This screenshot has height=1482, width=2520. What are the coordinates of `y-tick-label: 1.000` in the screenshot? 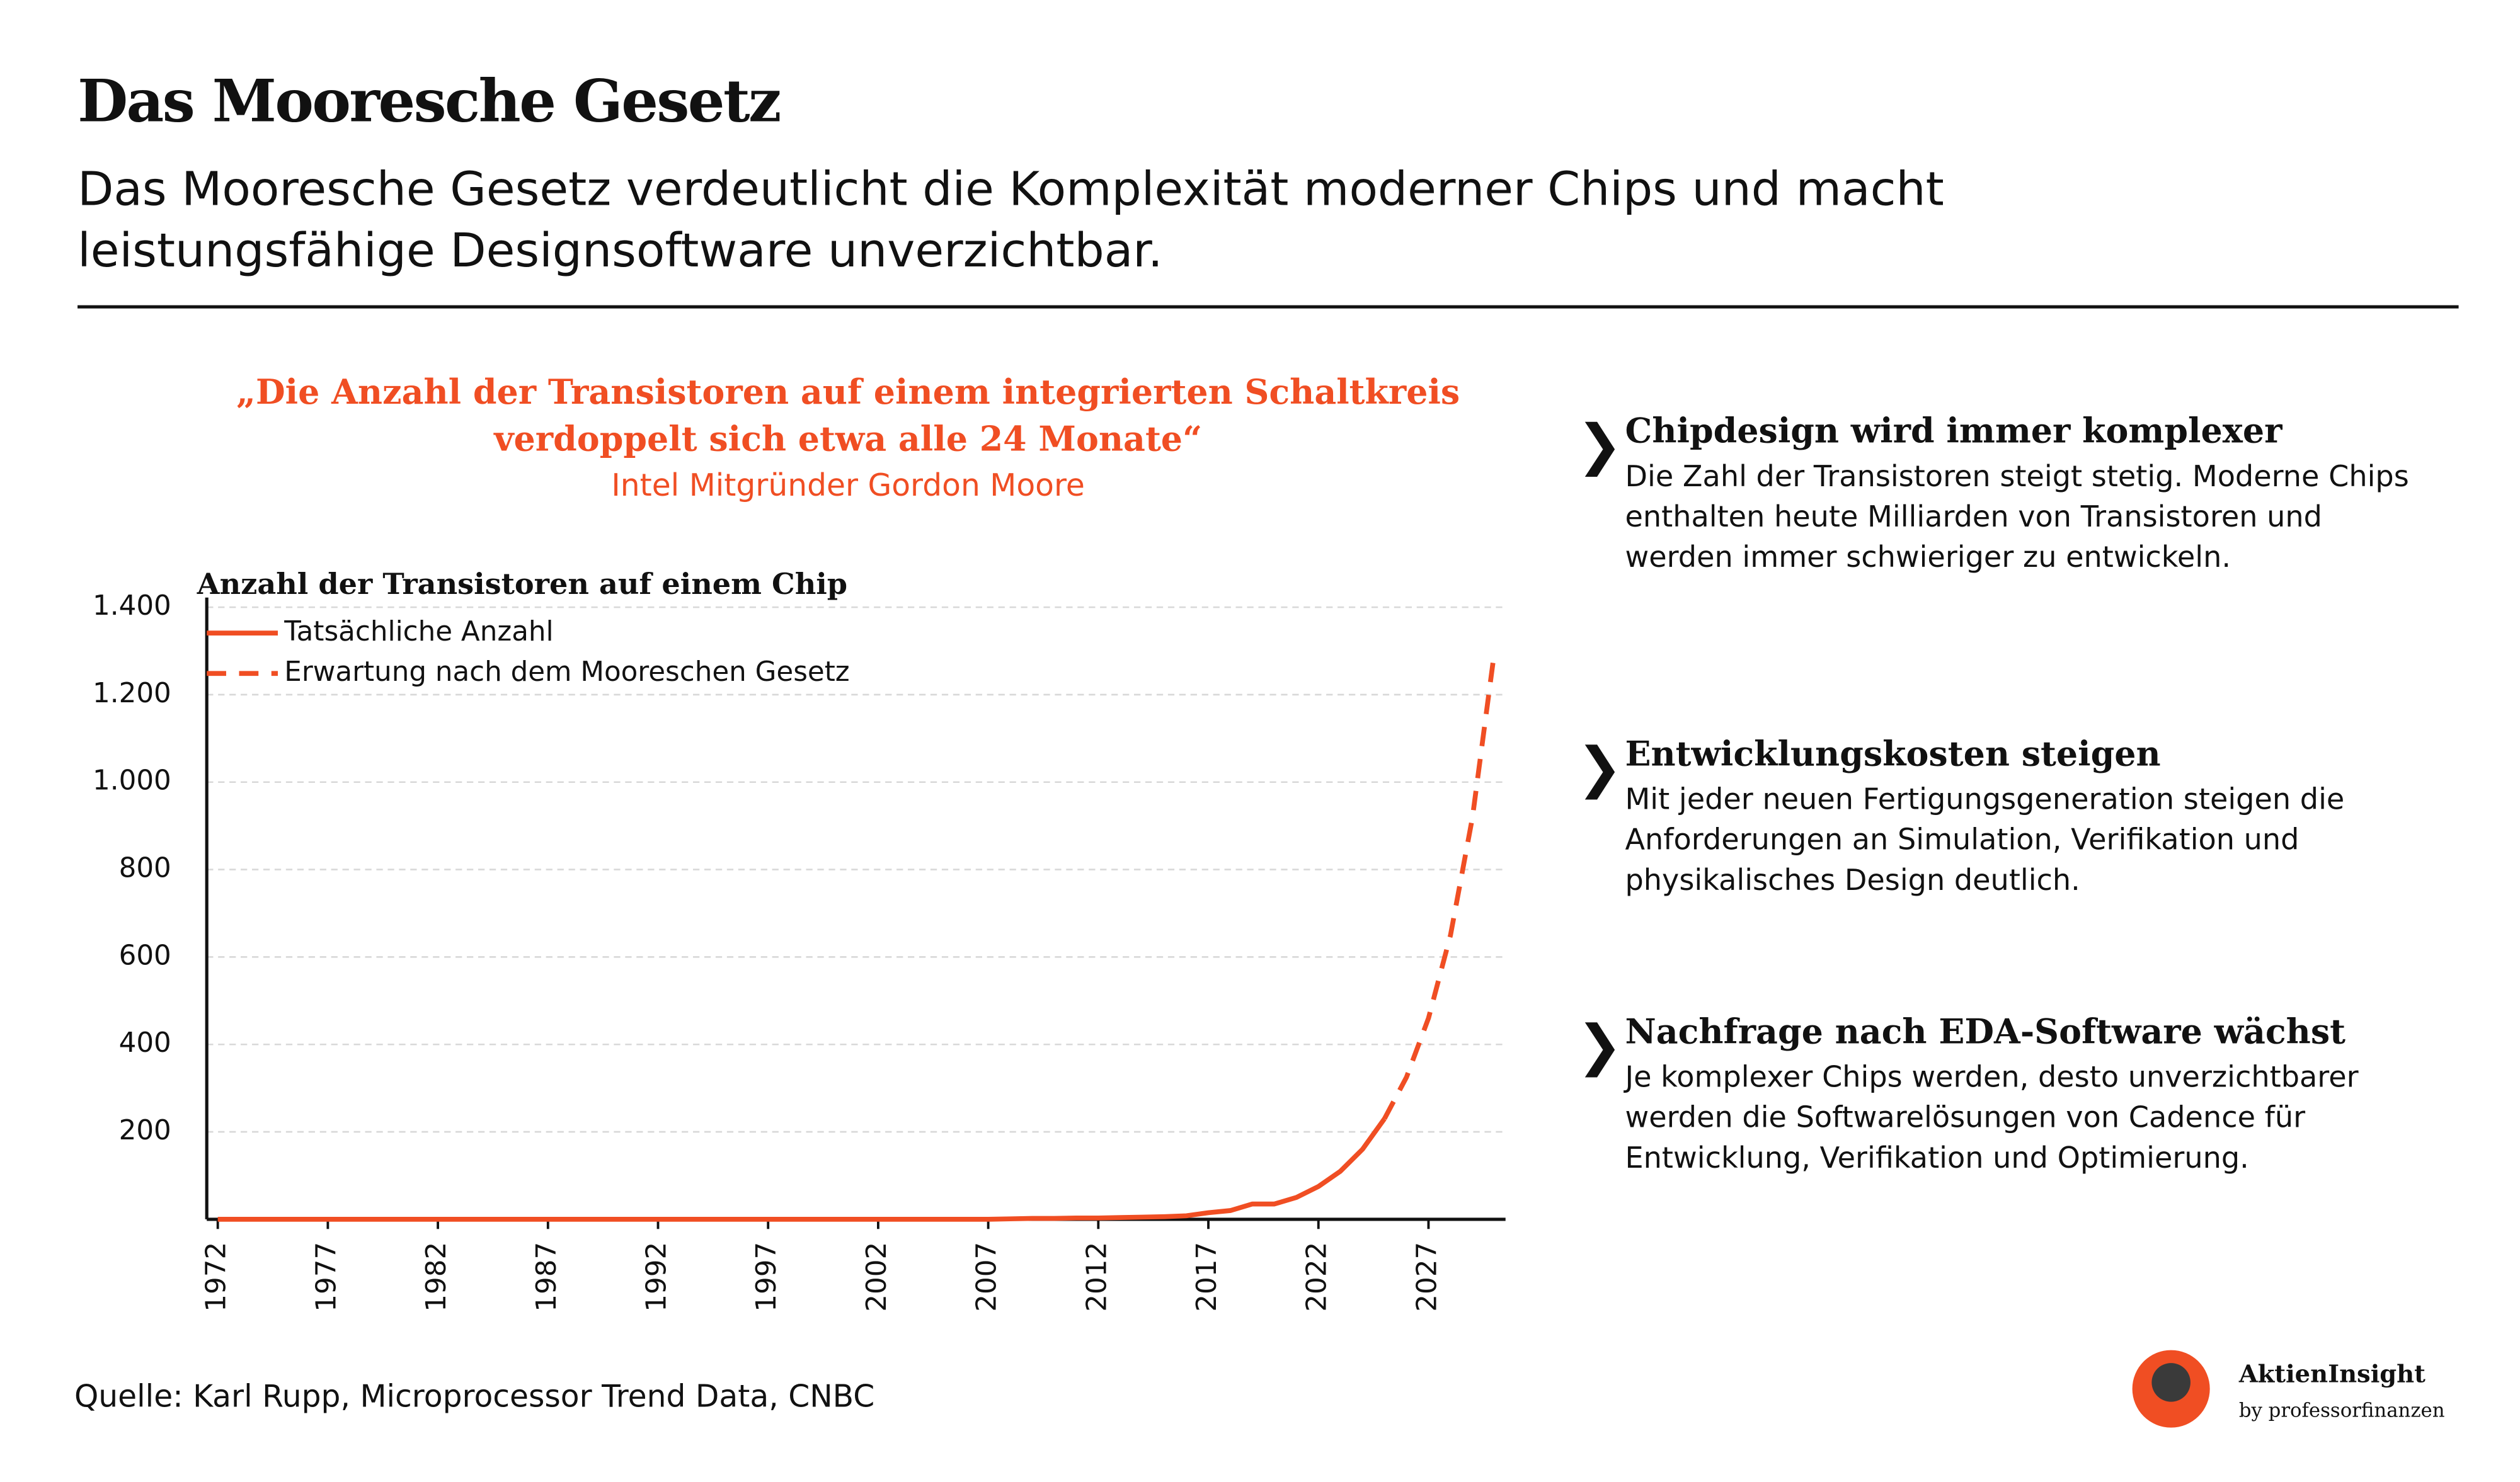 It's located at (132, 781).